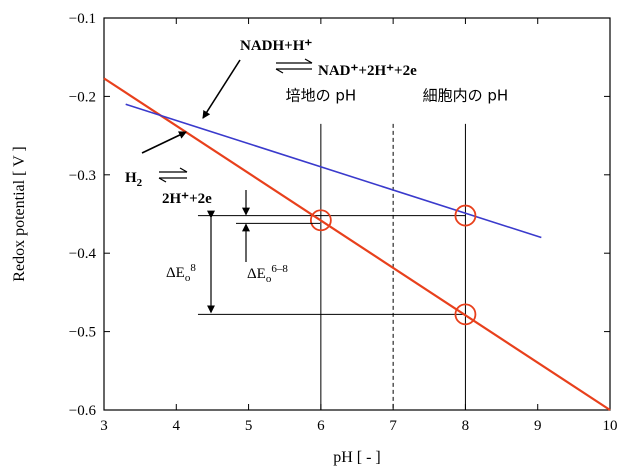  What do you see at coordinates (82, 333) in the screenshot?
I see `y-tick-label: −0.5` at bounding box center [82, 333].